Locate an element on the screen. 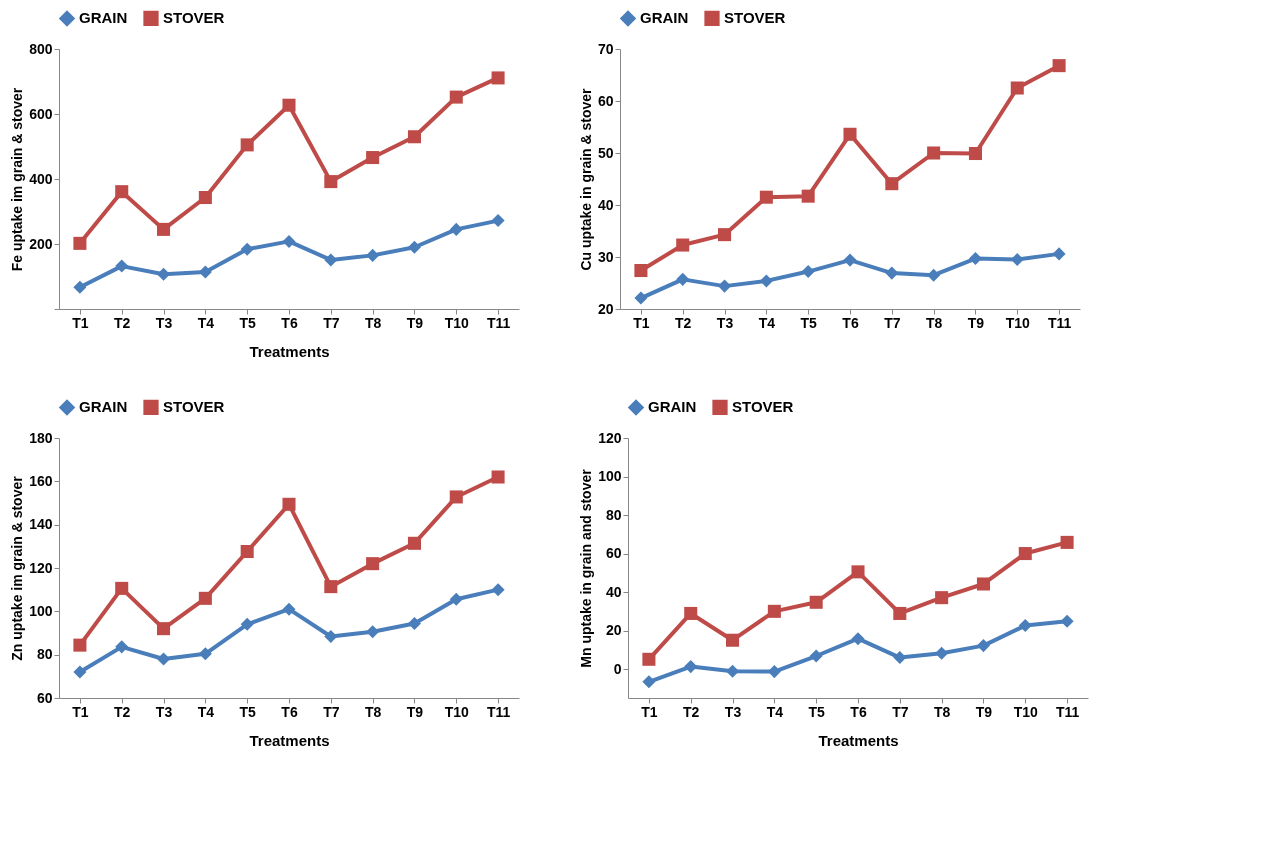  y-tick-label: 800 is located at coordinates (41, 48).